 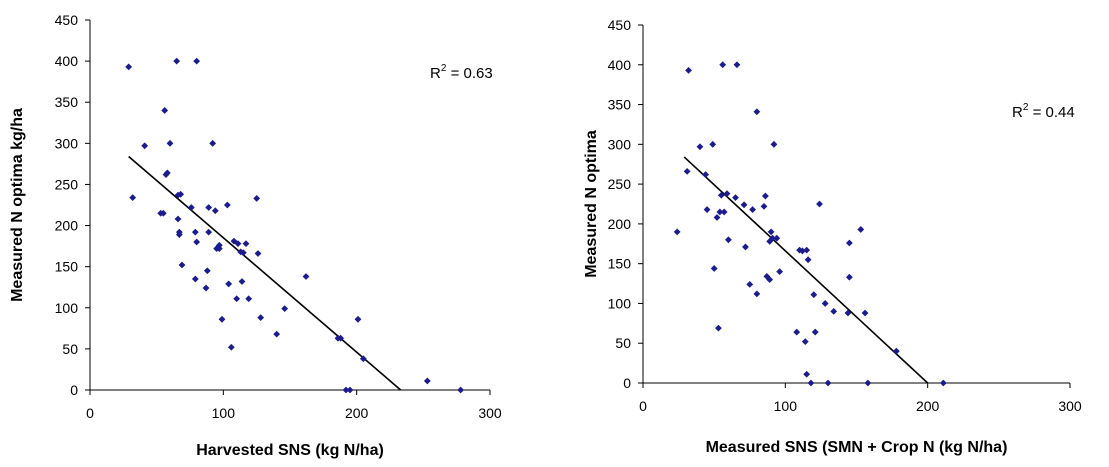 I want to click on y-tick-label: 250, so click(x=67, y=184).